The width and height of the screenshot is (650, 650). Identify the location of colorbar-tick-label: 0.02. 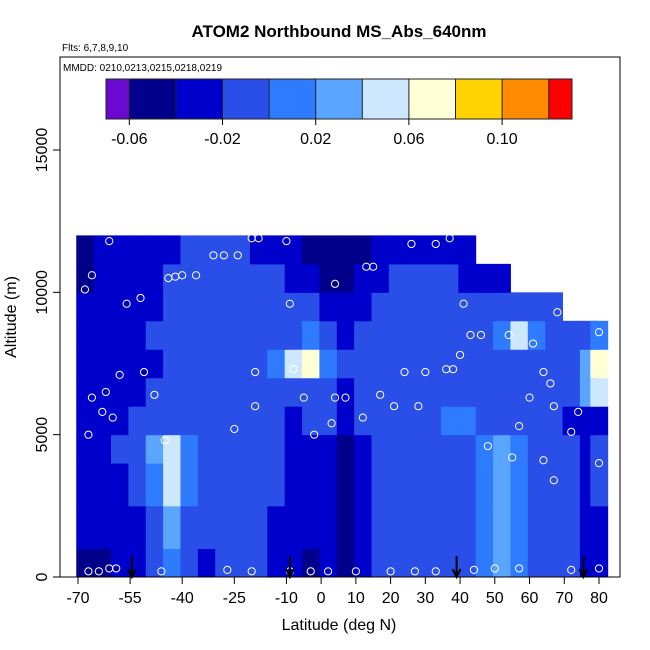
(315, 139).